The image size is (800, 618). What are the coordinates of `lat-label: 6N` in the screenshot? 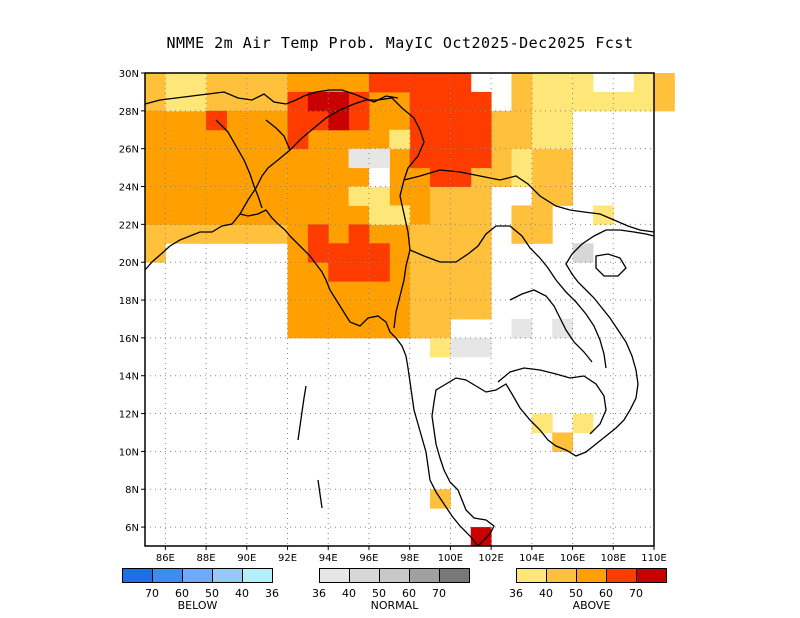 It's located at (132, 528).